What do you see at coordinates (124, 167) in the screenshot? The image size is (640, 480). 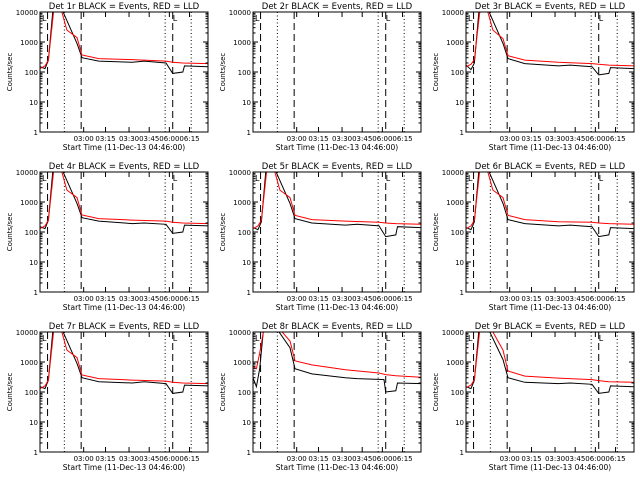 I see `panel-title: Det 4r BLACK = Events, RED = LLD` at bounding box center [124, 167].